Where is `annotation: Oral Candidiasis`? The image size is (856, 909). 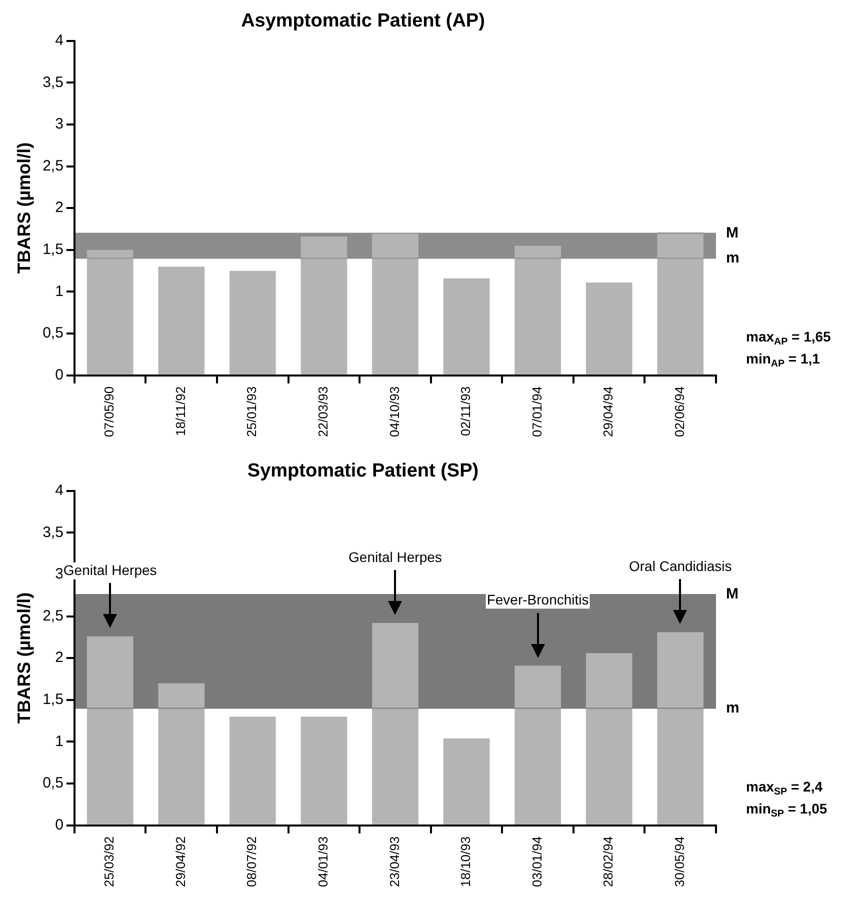
annotation: Oral Candidiasis is located at coordinates (680, 566).